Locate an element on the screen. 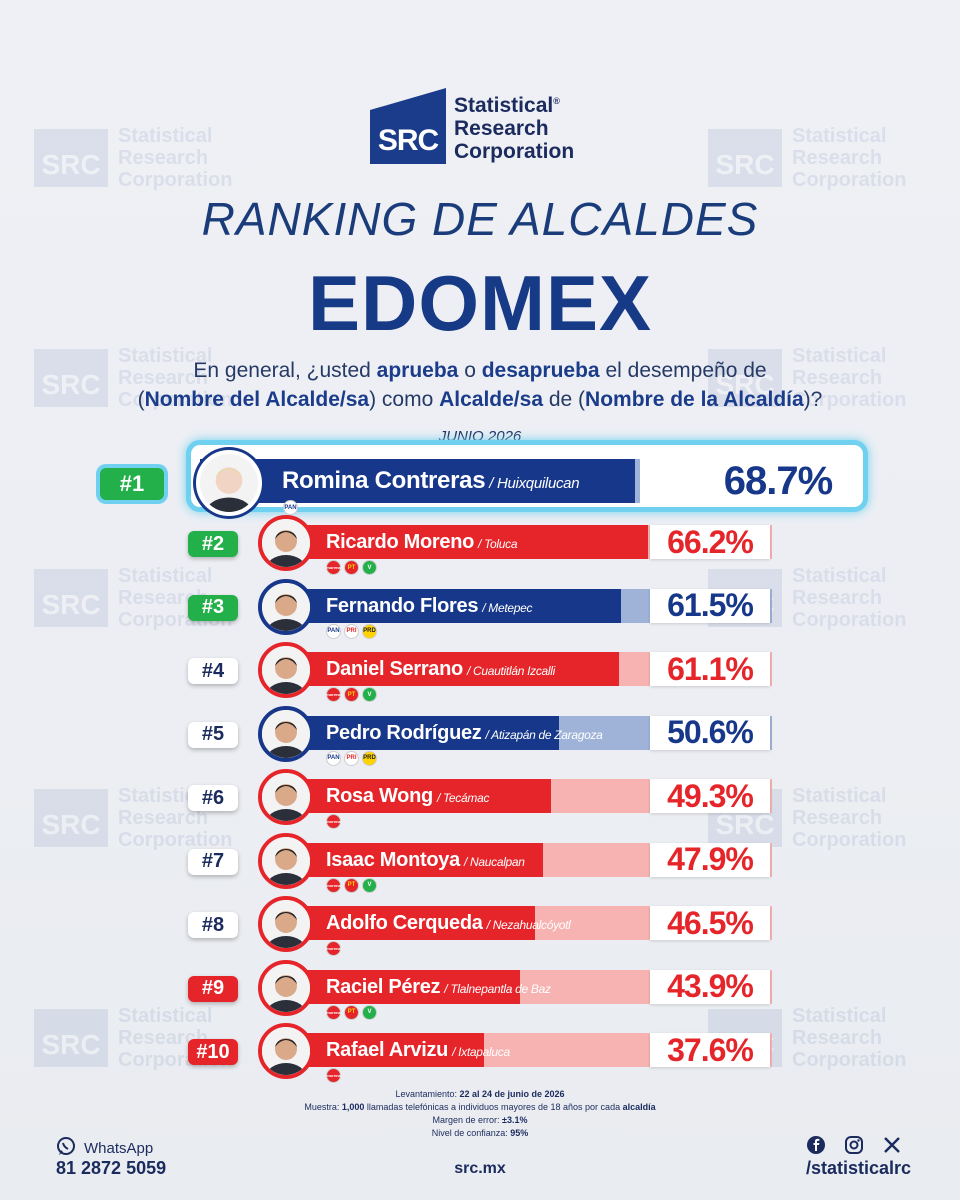  approval-value: 43.9% is located at coordinates (710, 986).